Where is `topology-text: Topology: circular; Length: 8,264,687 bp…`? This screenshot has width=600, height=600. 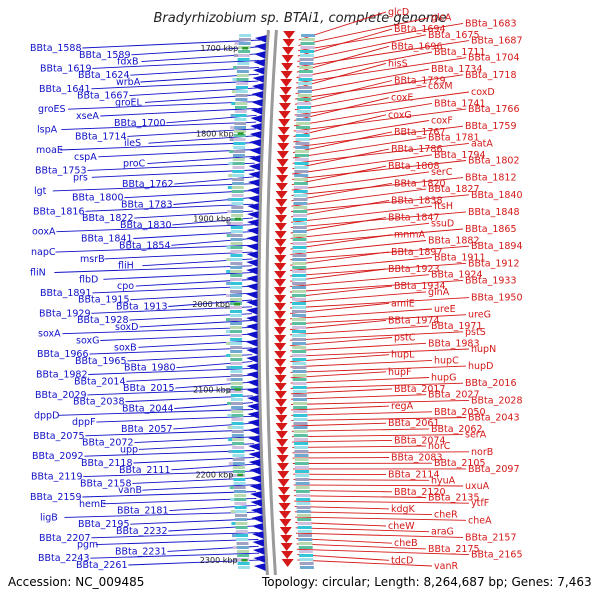 topology-text: Topology: circular; Length: 8,264,687 bp… is located at coordinates (426, 582).